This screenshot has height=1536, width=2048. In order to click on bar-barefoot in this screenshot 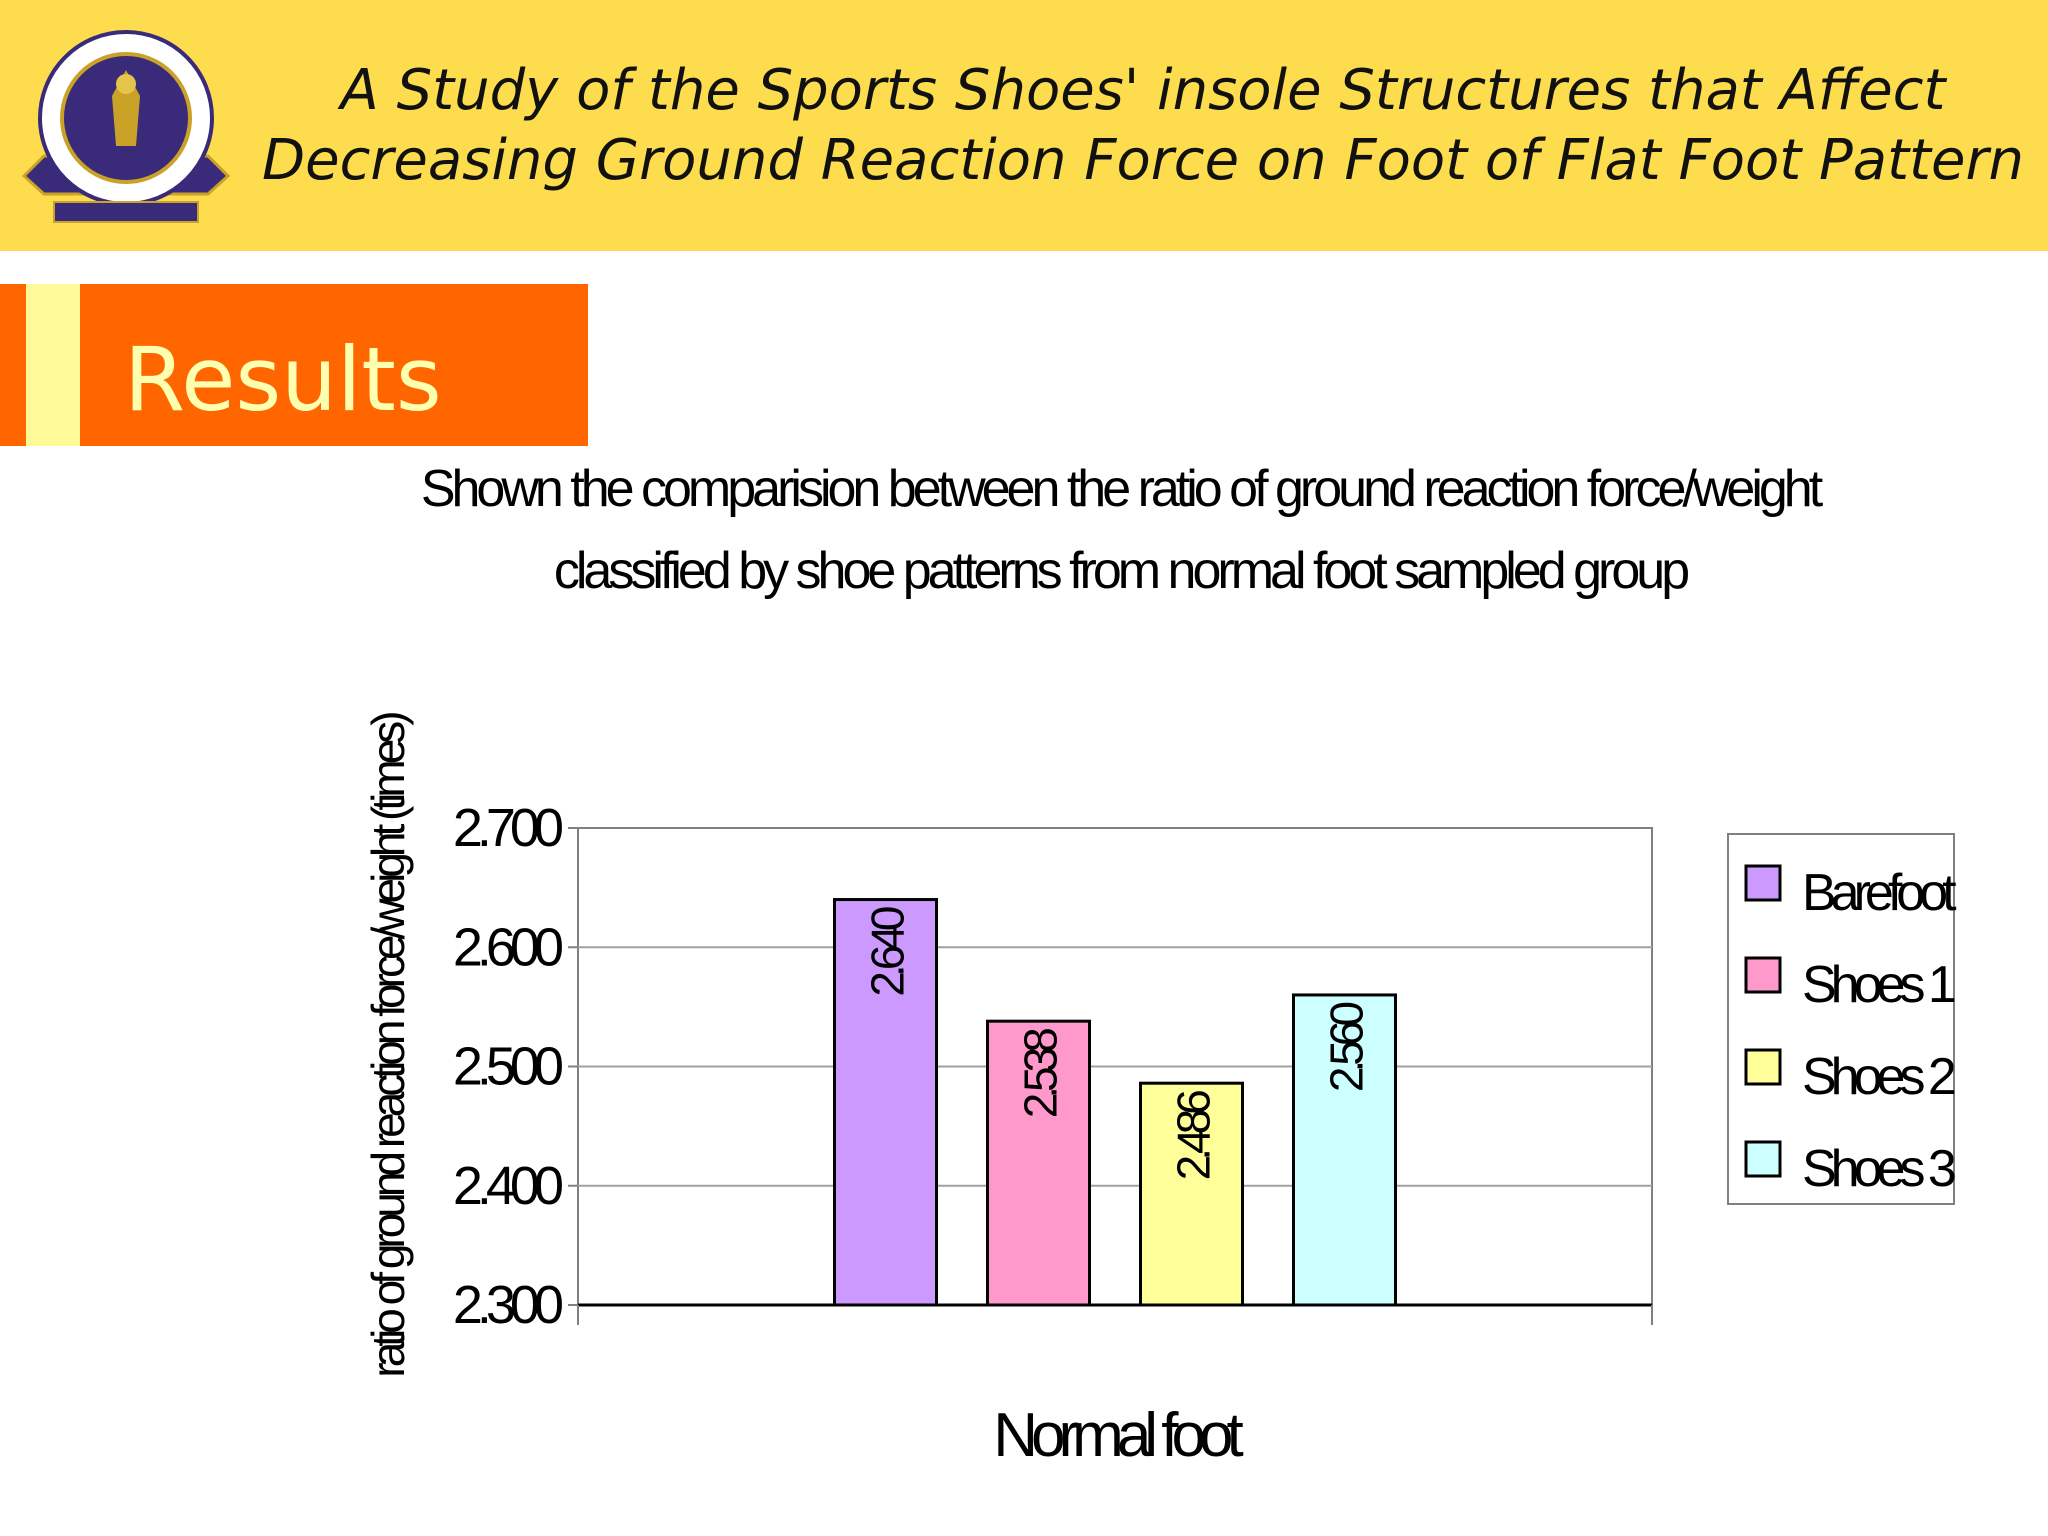, I will do `click(885, 1102)`.